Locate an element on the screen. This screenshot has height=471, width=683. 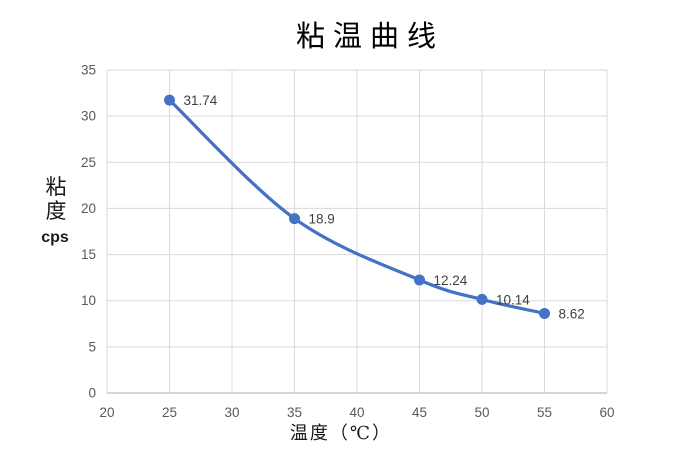
y-axis-title-unit: cps is located at coordinates (55, 237).